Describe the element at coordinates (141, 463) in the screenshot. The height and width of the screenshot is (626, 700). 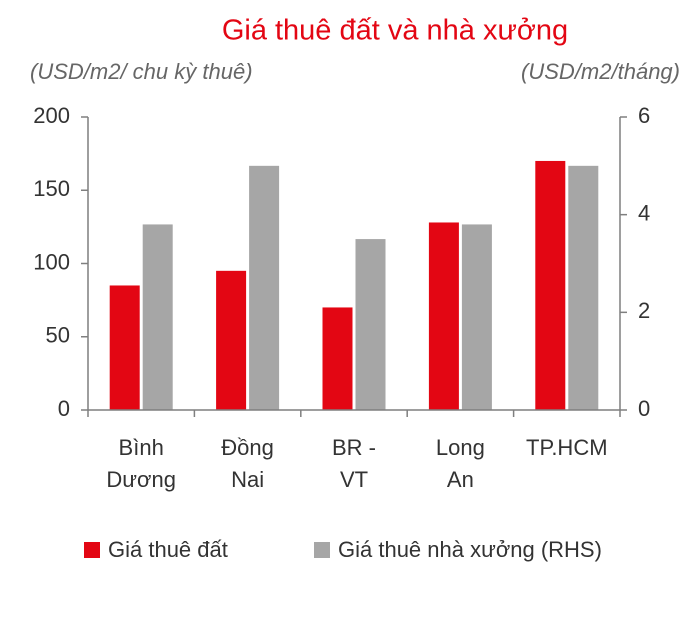
I see `x-tick-label: Bình Dương` at that location.